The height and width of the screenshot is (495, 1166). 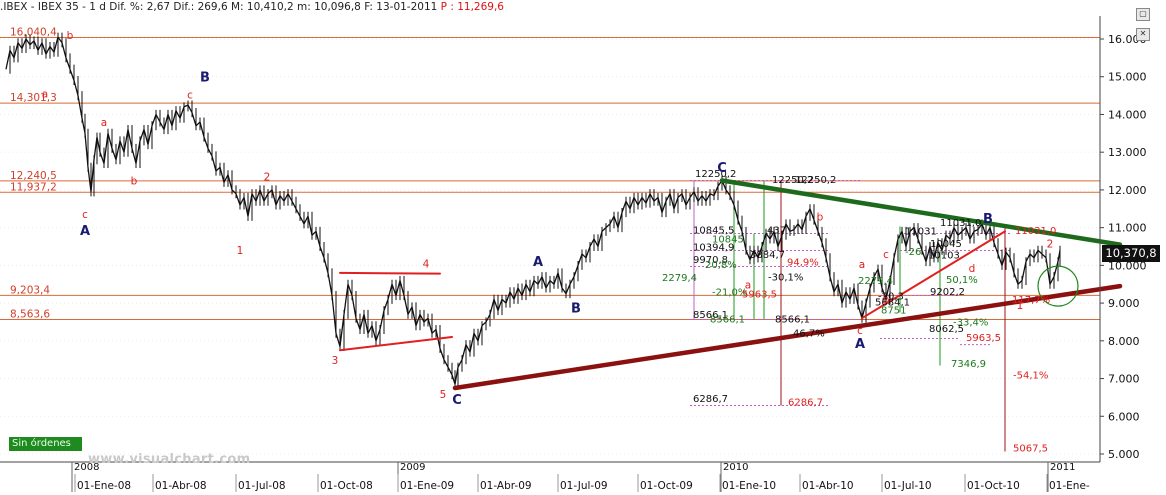 What do you see at coordinates (30, 290) in the screenshot?
I see `level-label: 9,203,4` at bounding box center [30, 290].